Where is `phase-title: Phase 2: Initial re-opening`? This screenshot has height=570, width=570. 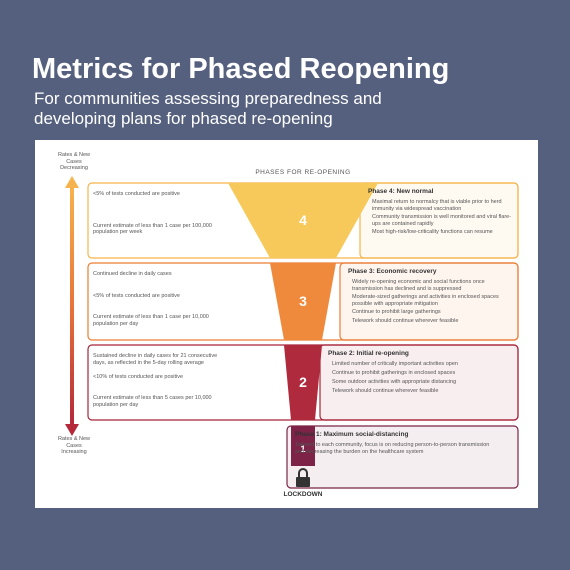
phase-title: Phase 2: Initial re-opening is located at coordinates (368, 353).